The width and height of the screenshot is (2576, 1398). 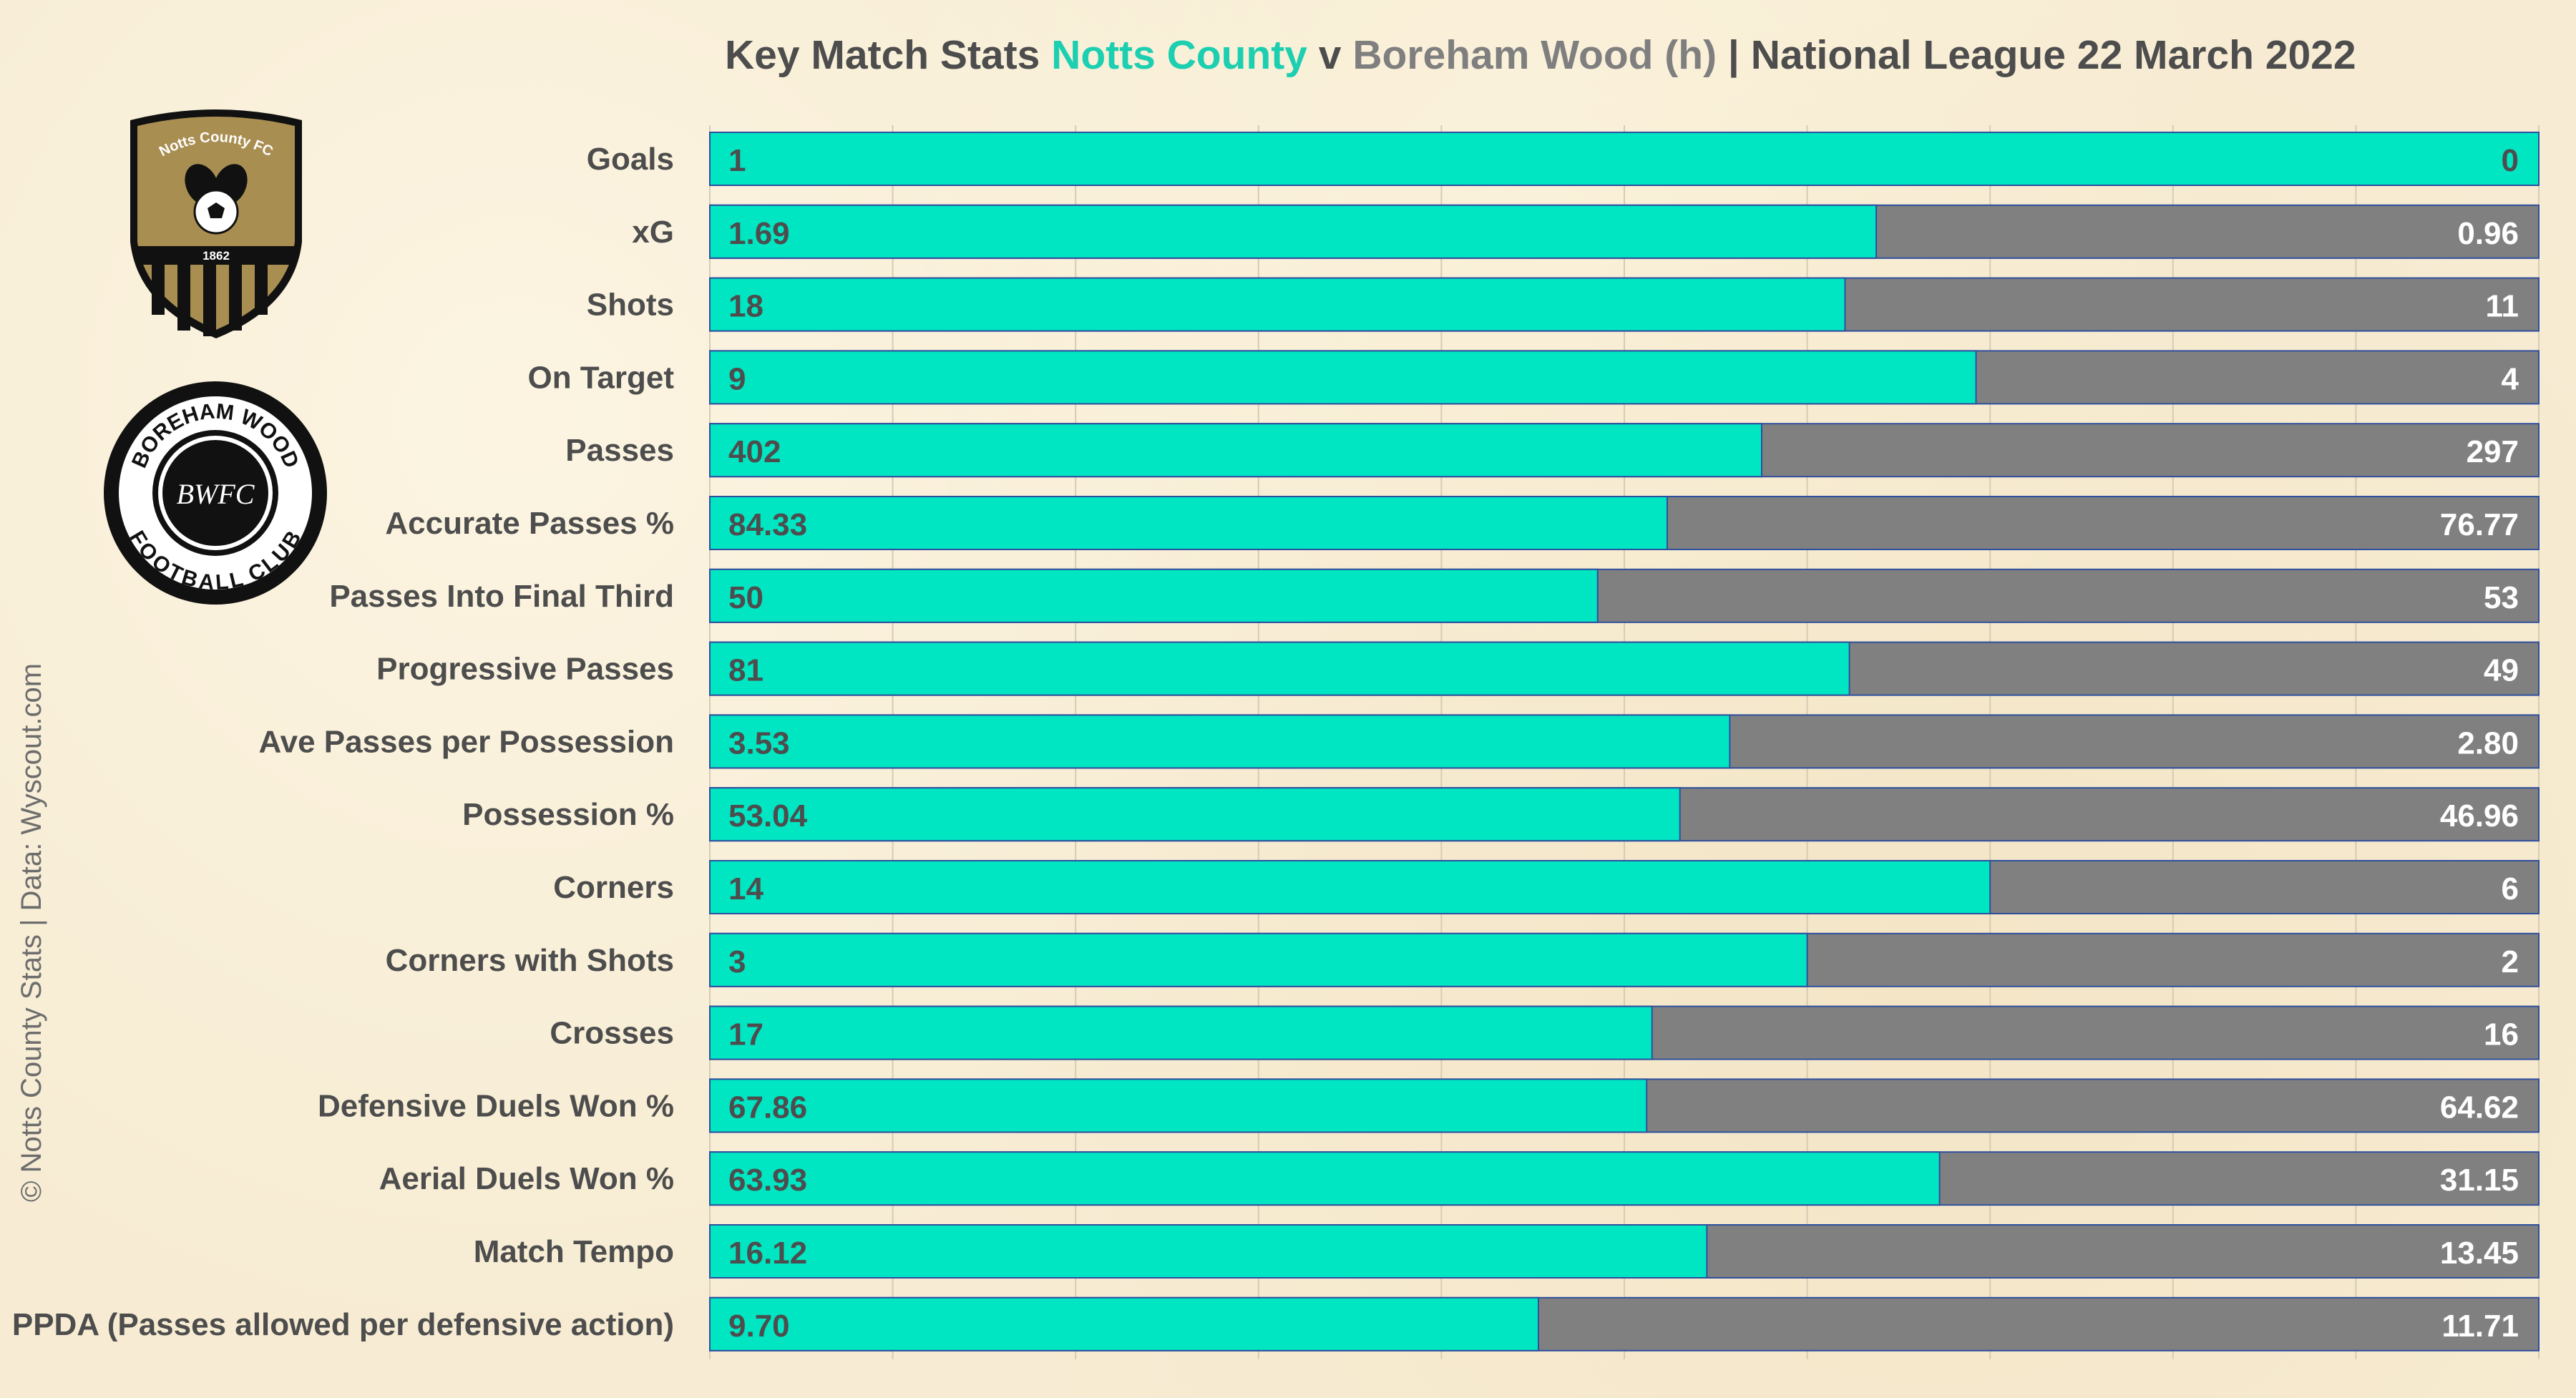 What do you see at coordinates (630, 305) in the screenshot?
I see `category-label: Shots` at bounding box center [630, 305].